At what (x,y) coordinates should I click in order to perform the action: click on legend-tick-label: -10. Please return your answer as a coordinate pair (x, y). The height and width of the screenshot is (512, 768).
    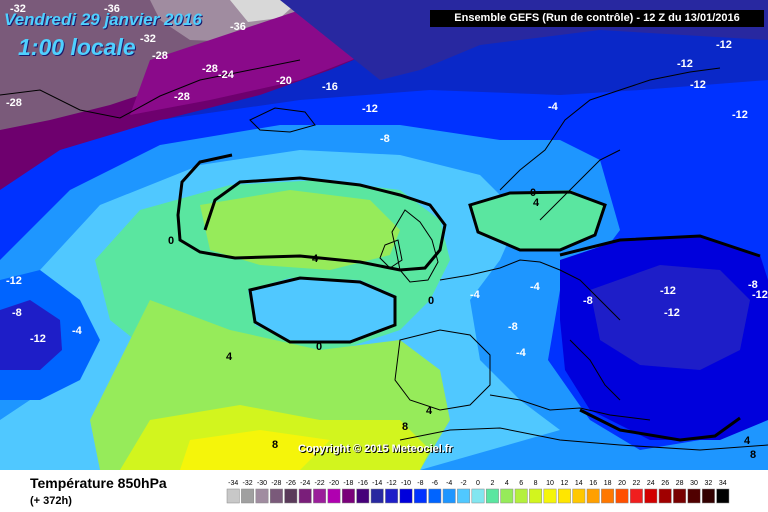
    Looking at the image, I should click on (406, 483).